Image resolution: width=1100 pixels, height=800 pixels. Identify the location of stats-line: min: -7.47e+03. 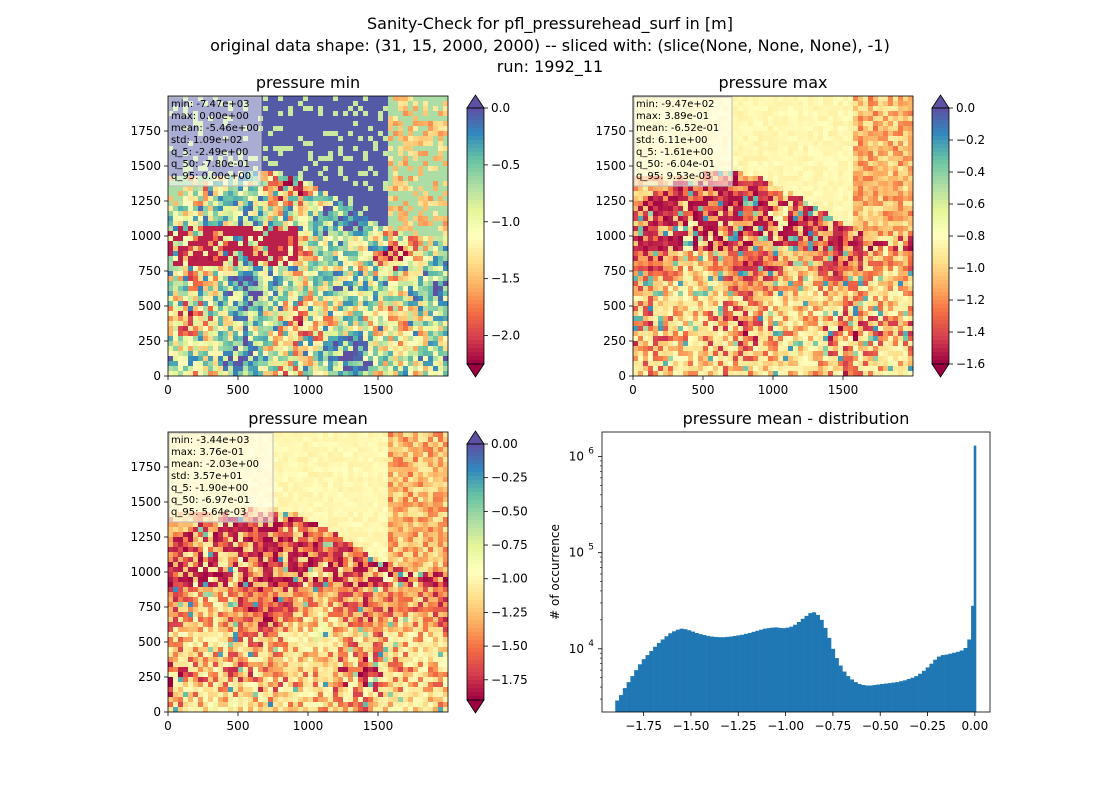
(210, 104).